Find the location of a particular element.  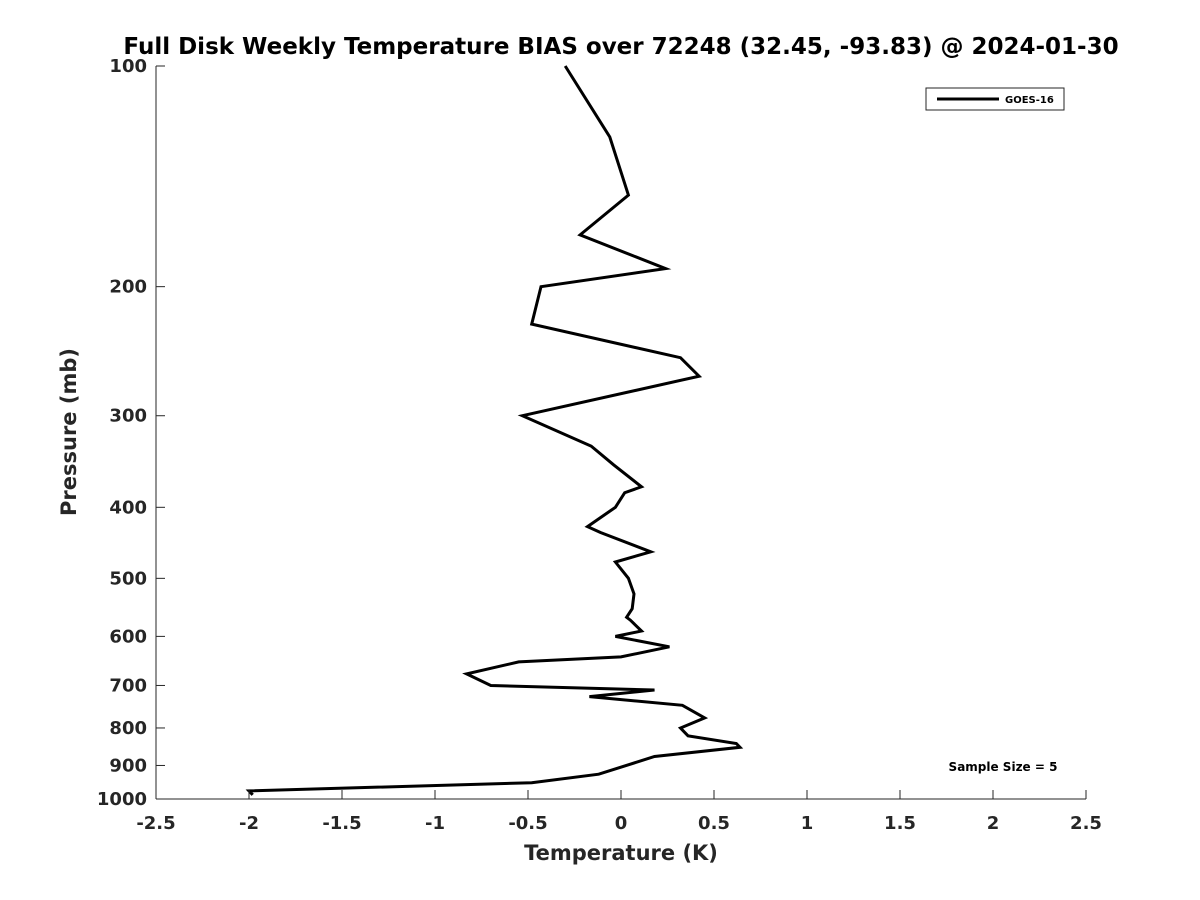

x-tick-label: 0.5 is located at coordinates (714, 823).